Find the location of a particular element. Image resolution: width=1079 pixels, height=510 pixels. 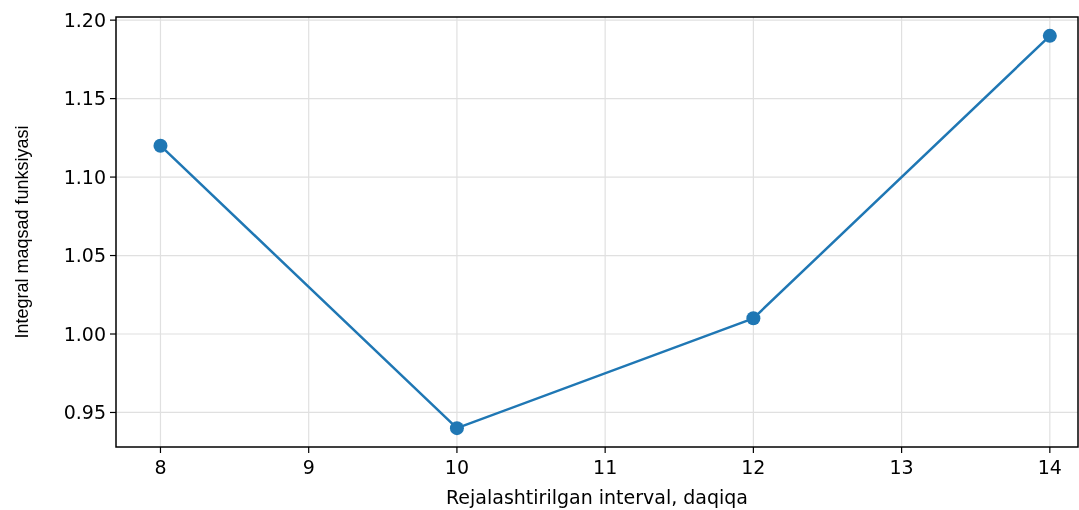

x-tick-label: 11 is located at coordinates (605, 467).